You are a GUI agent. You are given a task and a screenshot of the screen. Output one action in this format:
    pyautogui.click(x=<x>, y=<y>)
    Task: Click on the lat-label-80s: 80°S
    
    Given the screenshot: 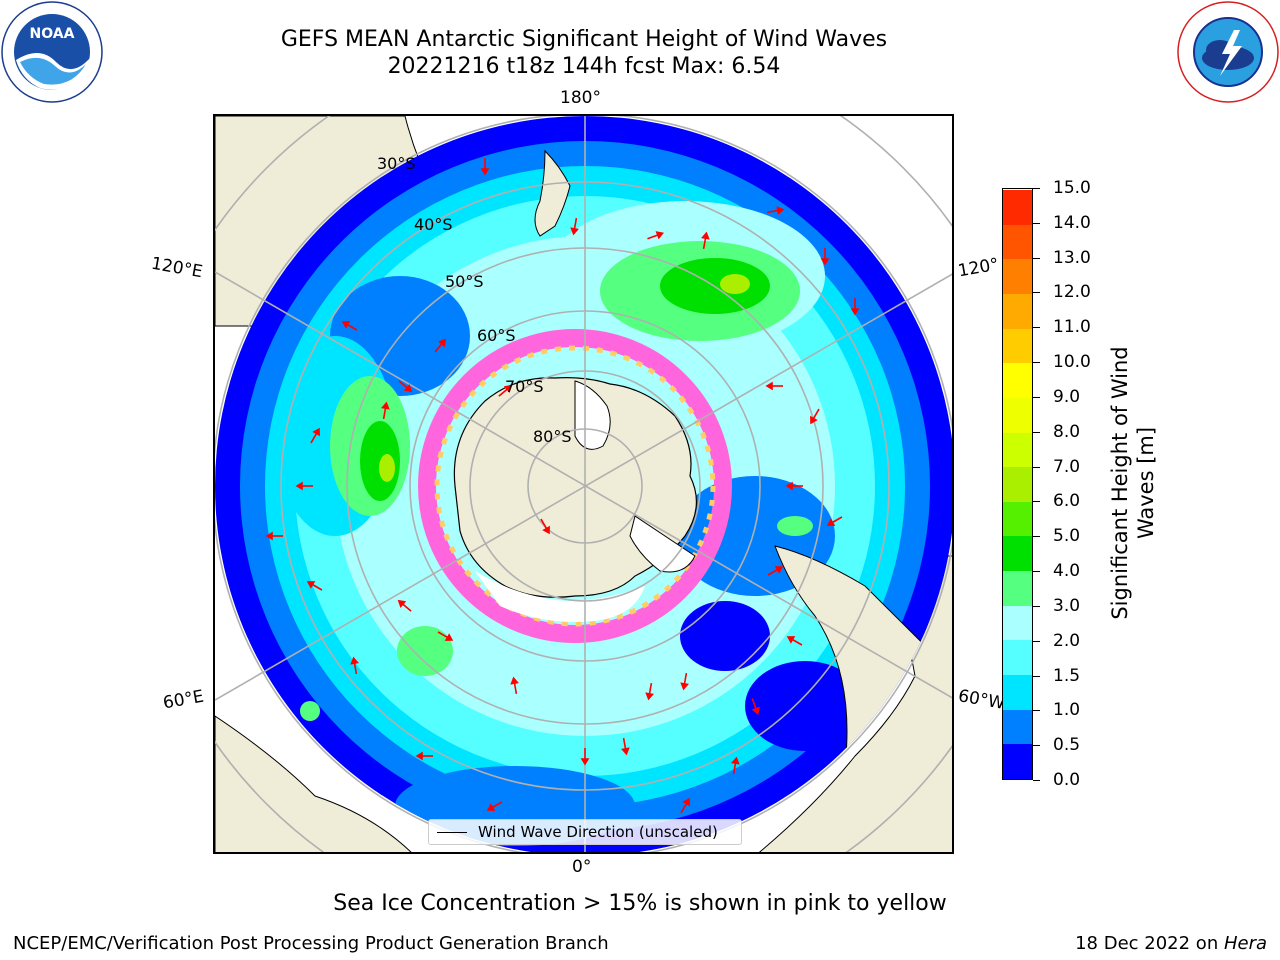 What is the action you would take?
    pyautogui.click(x=552, y=436)
    